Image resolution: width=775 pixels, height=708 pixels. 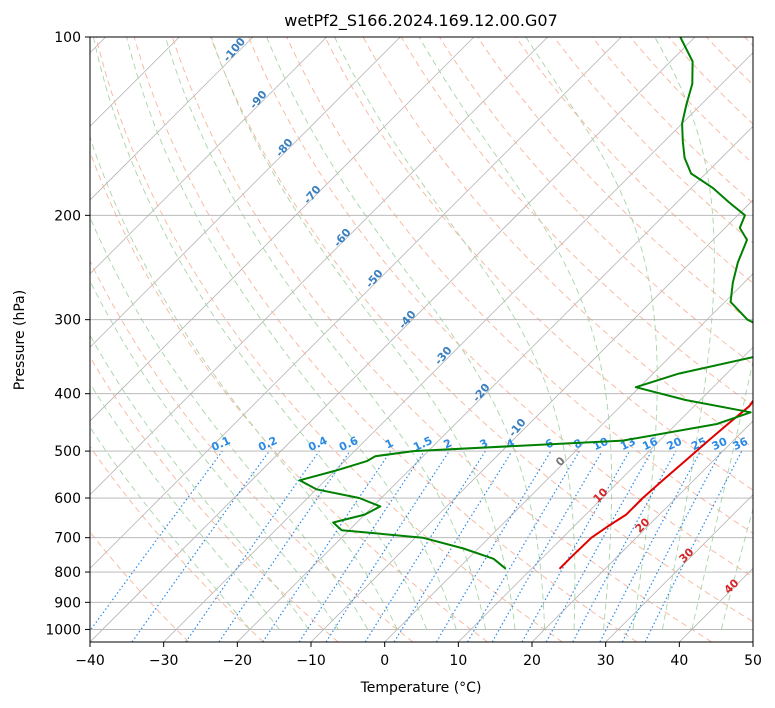 What do you see at coordinates (753, 661) in the screenshot?
I see `x-tick-label: 50` at bounding box center [753, 661].